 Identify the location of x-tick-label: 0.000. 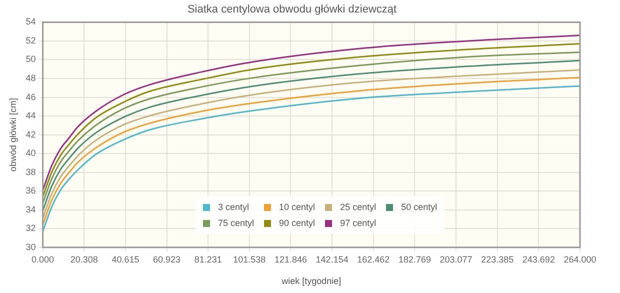
(43, 259).